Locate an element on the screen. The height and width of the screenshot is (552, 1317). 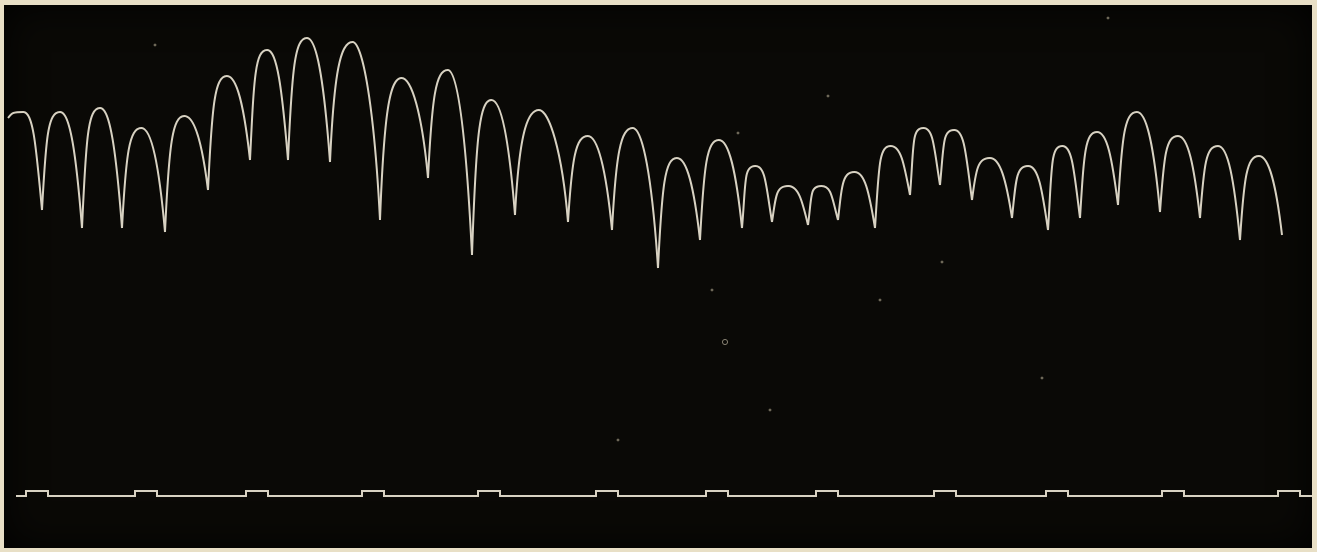
time-signal-line is located at coordinates (664, 493).